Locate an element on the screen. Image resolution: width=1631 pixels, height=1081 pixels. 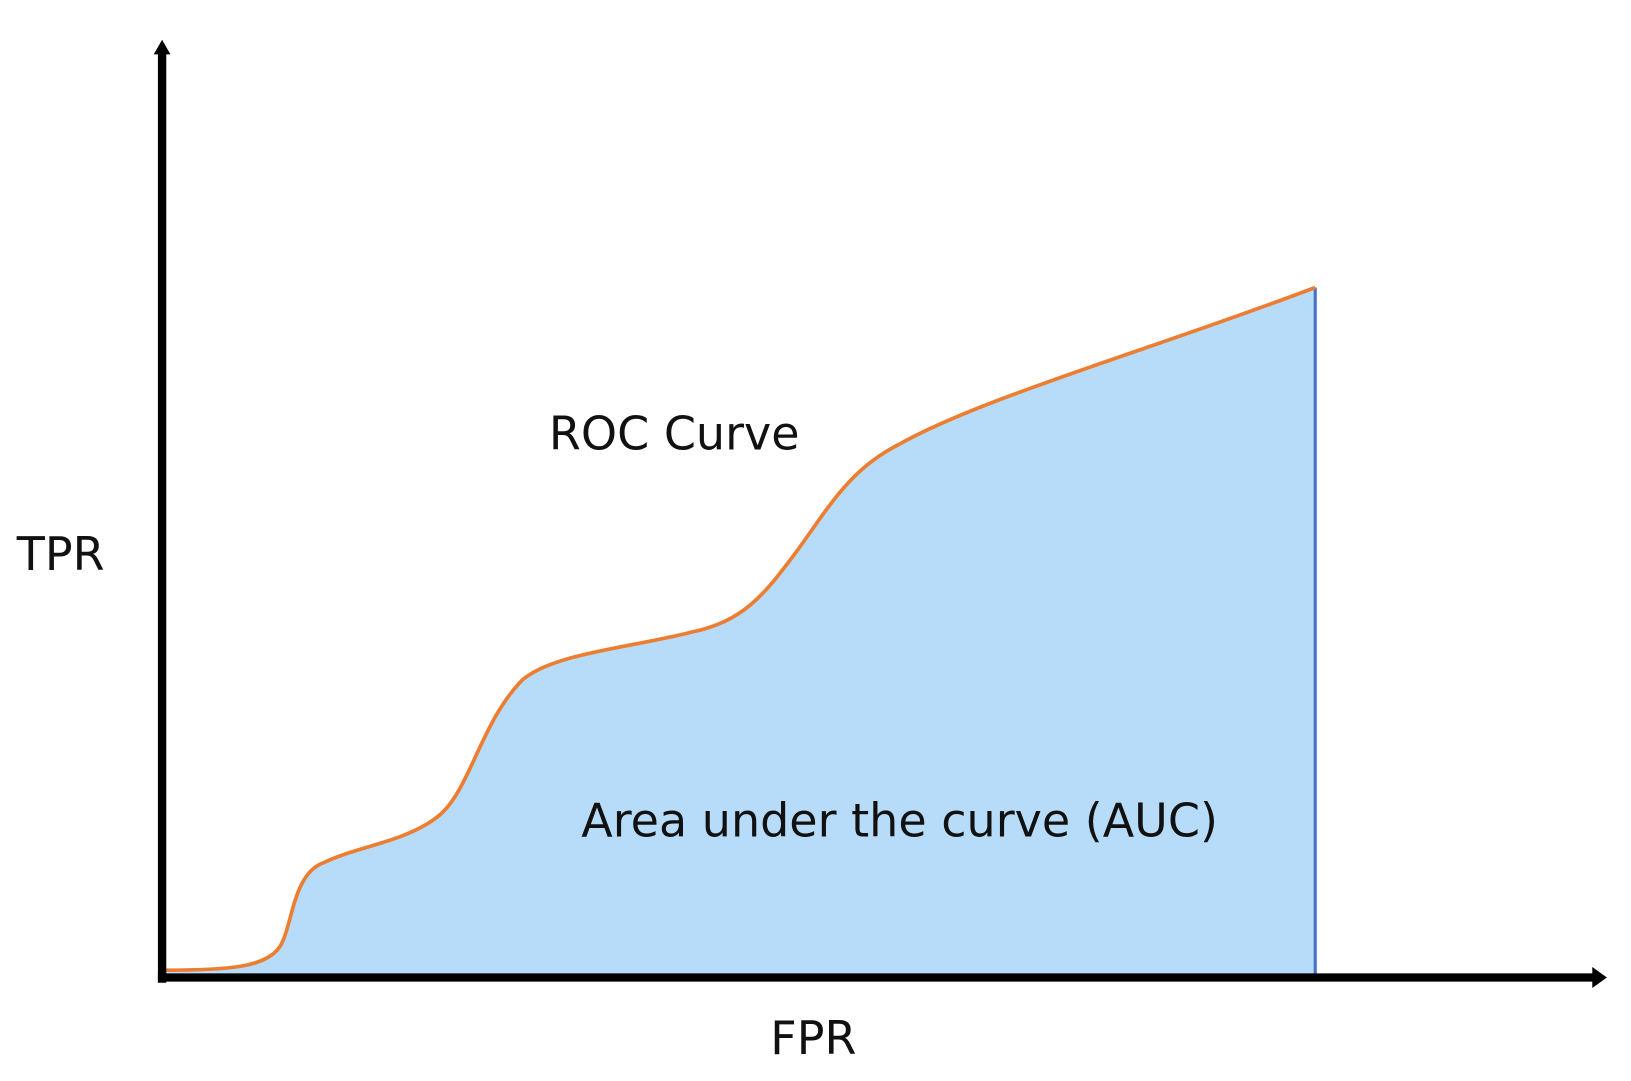
curve-label: ROC Curve is located at coordinates (674, 434).